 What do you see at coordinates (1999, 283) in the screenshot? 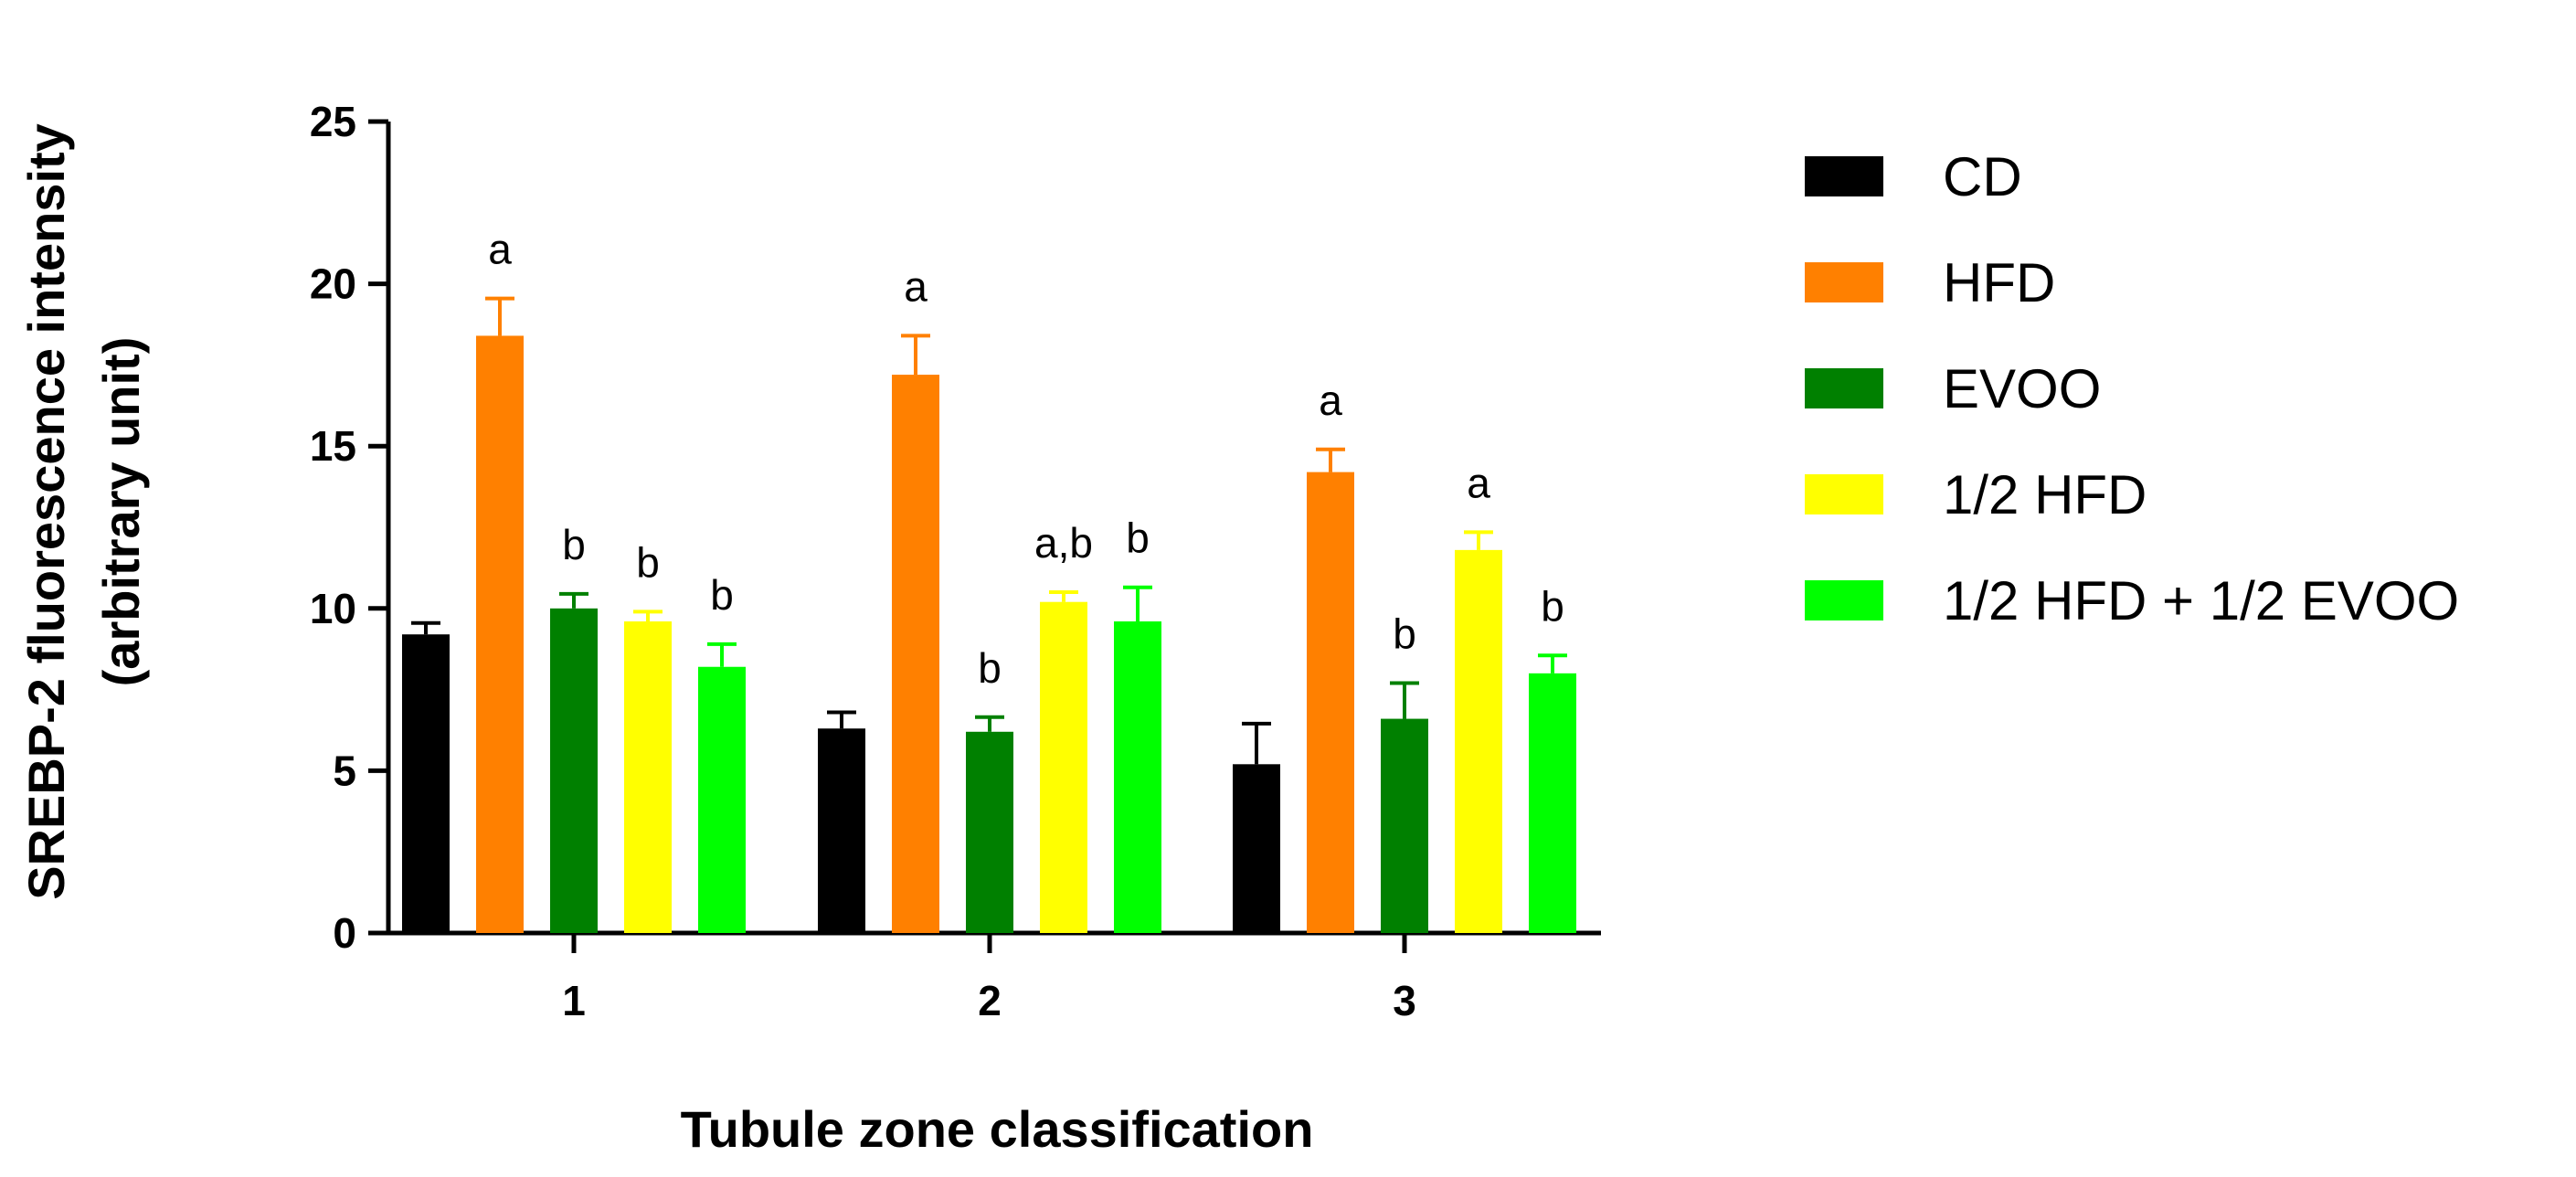
I see `legend-label: HFD` at bounding box center [1999, 283].